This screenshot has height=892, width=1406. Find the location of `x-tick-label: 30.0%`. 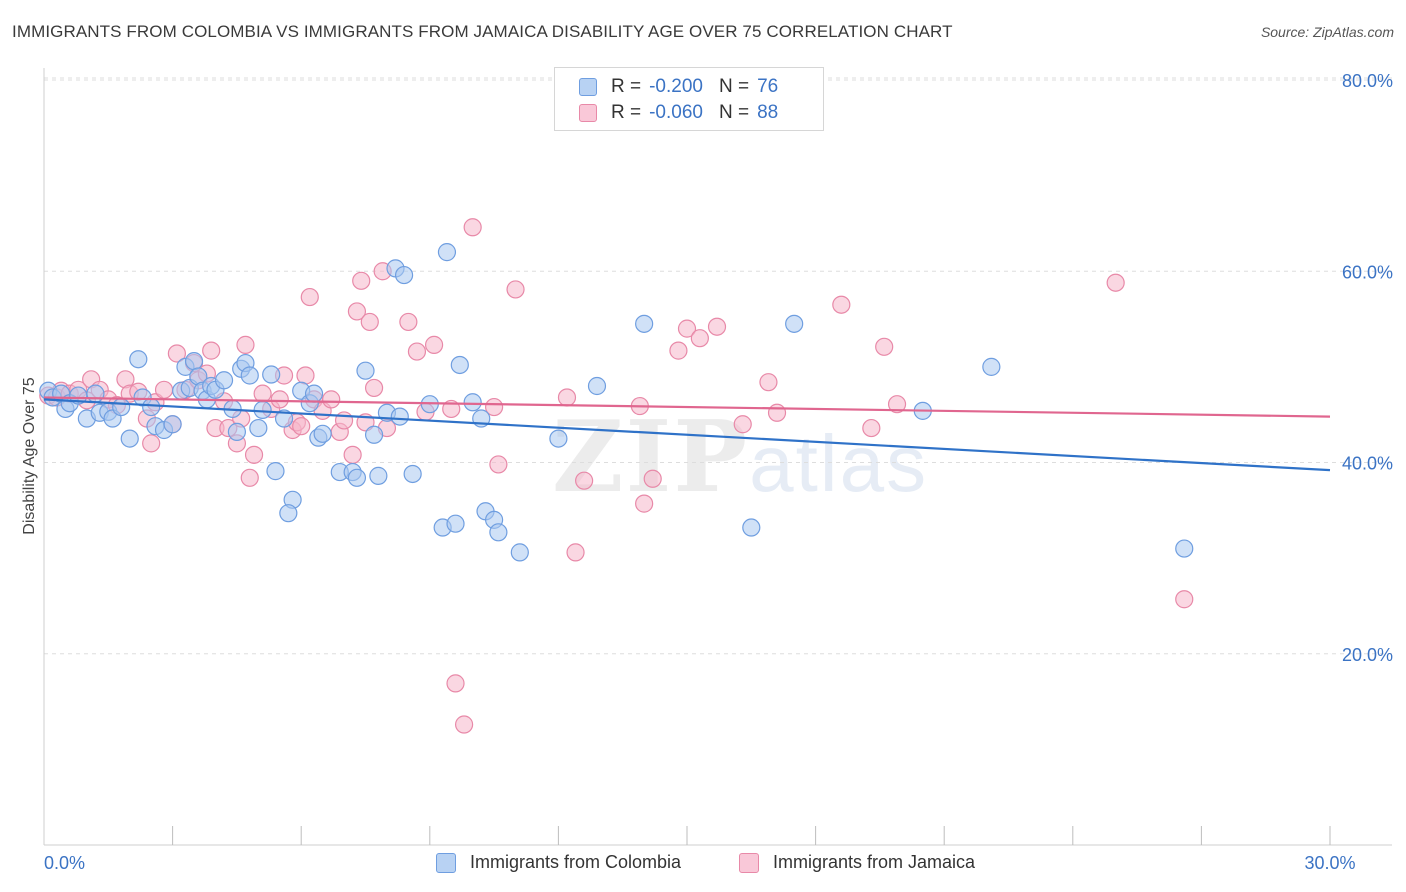

x-tick-label: 30.0% is located at coordinates (1329, 863).